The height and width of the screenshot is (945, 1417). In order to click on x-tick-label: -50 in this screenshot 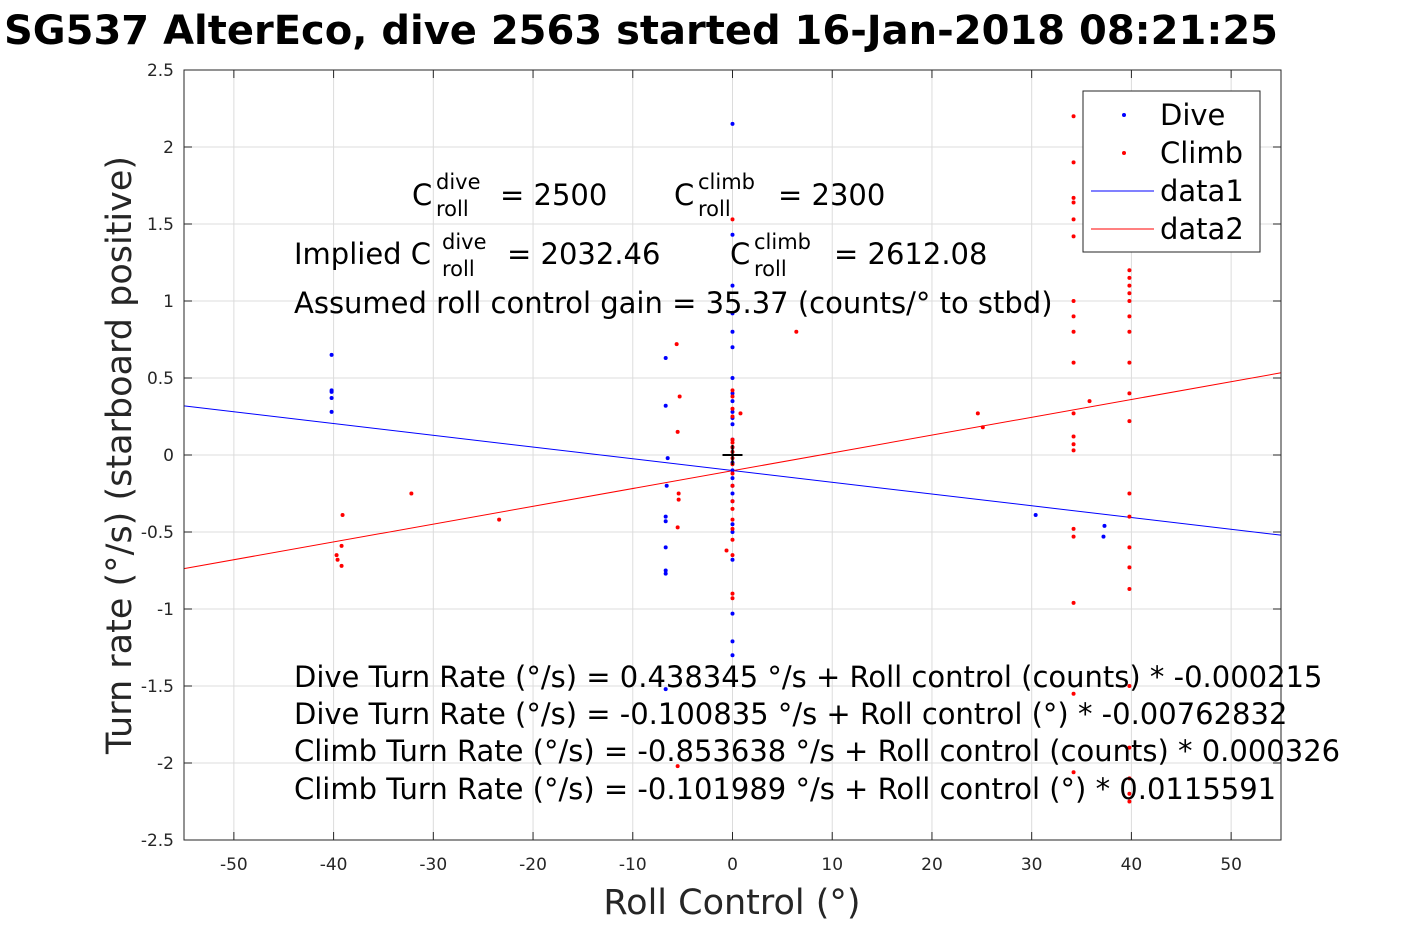, I will do `click(234, 865)`.